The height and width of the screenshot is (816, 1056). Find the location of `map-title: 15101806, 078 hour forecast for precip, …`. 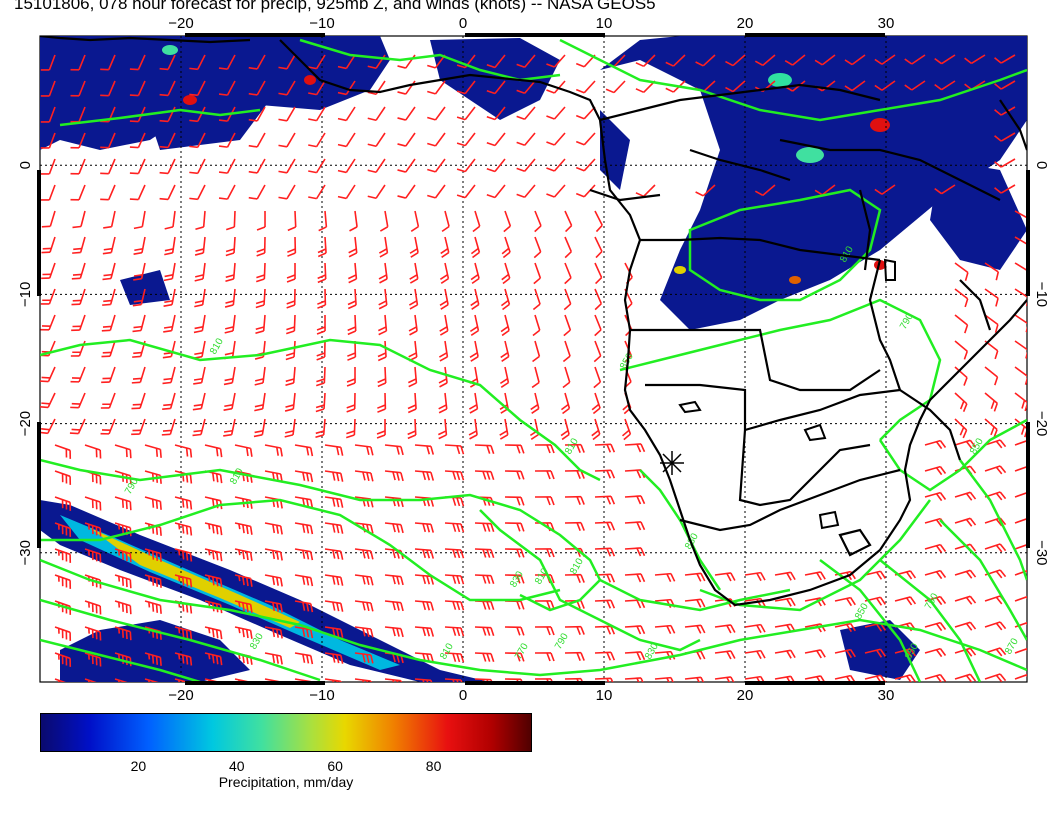

map-title: 15101806, 078 hour forecast for precip, … is located at coordinates (335, 6).